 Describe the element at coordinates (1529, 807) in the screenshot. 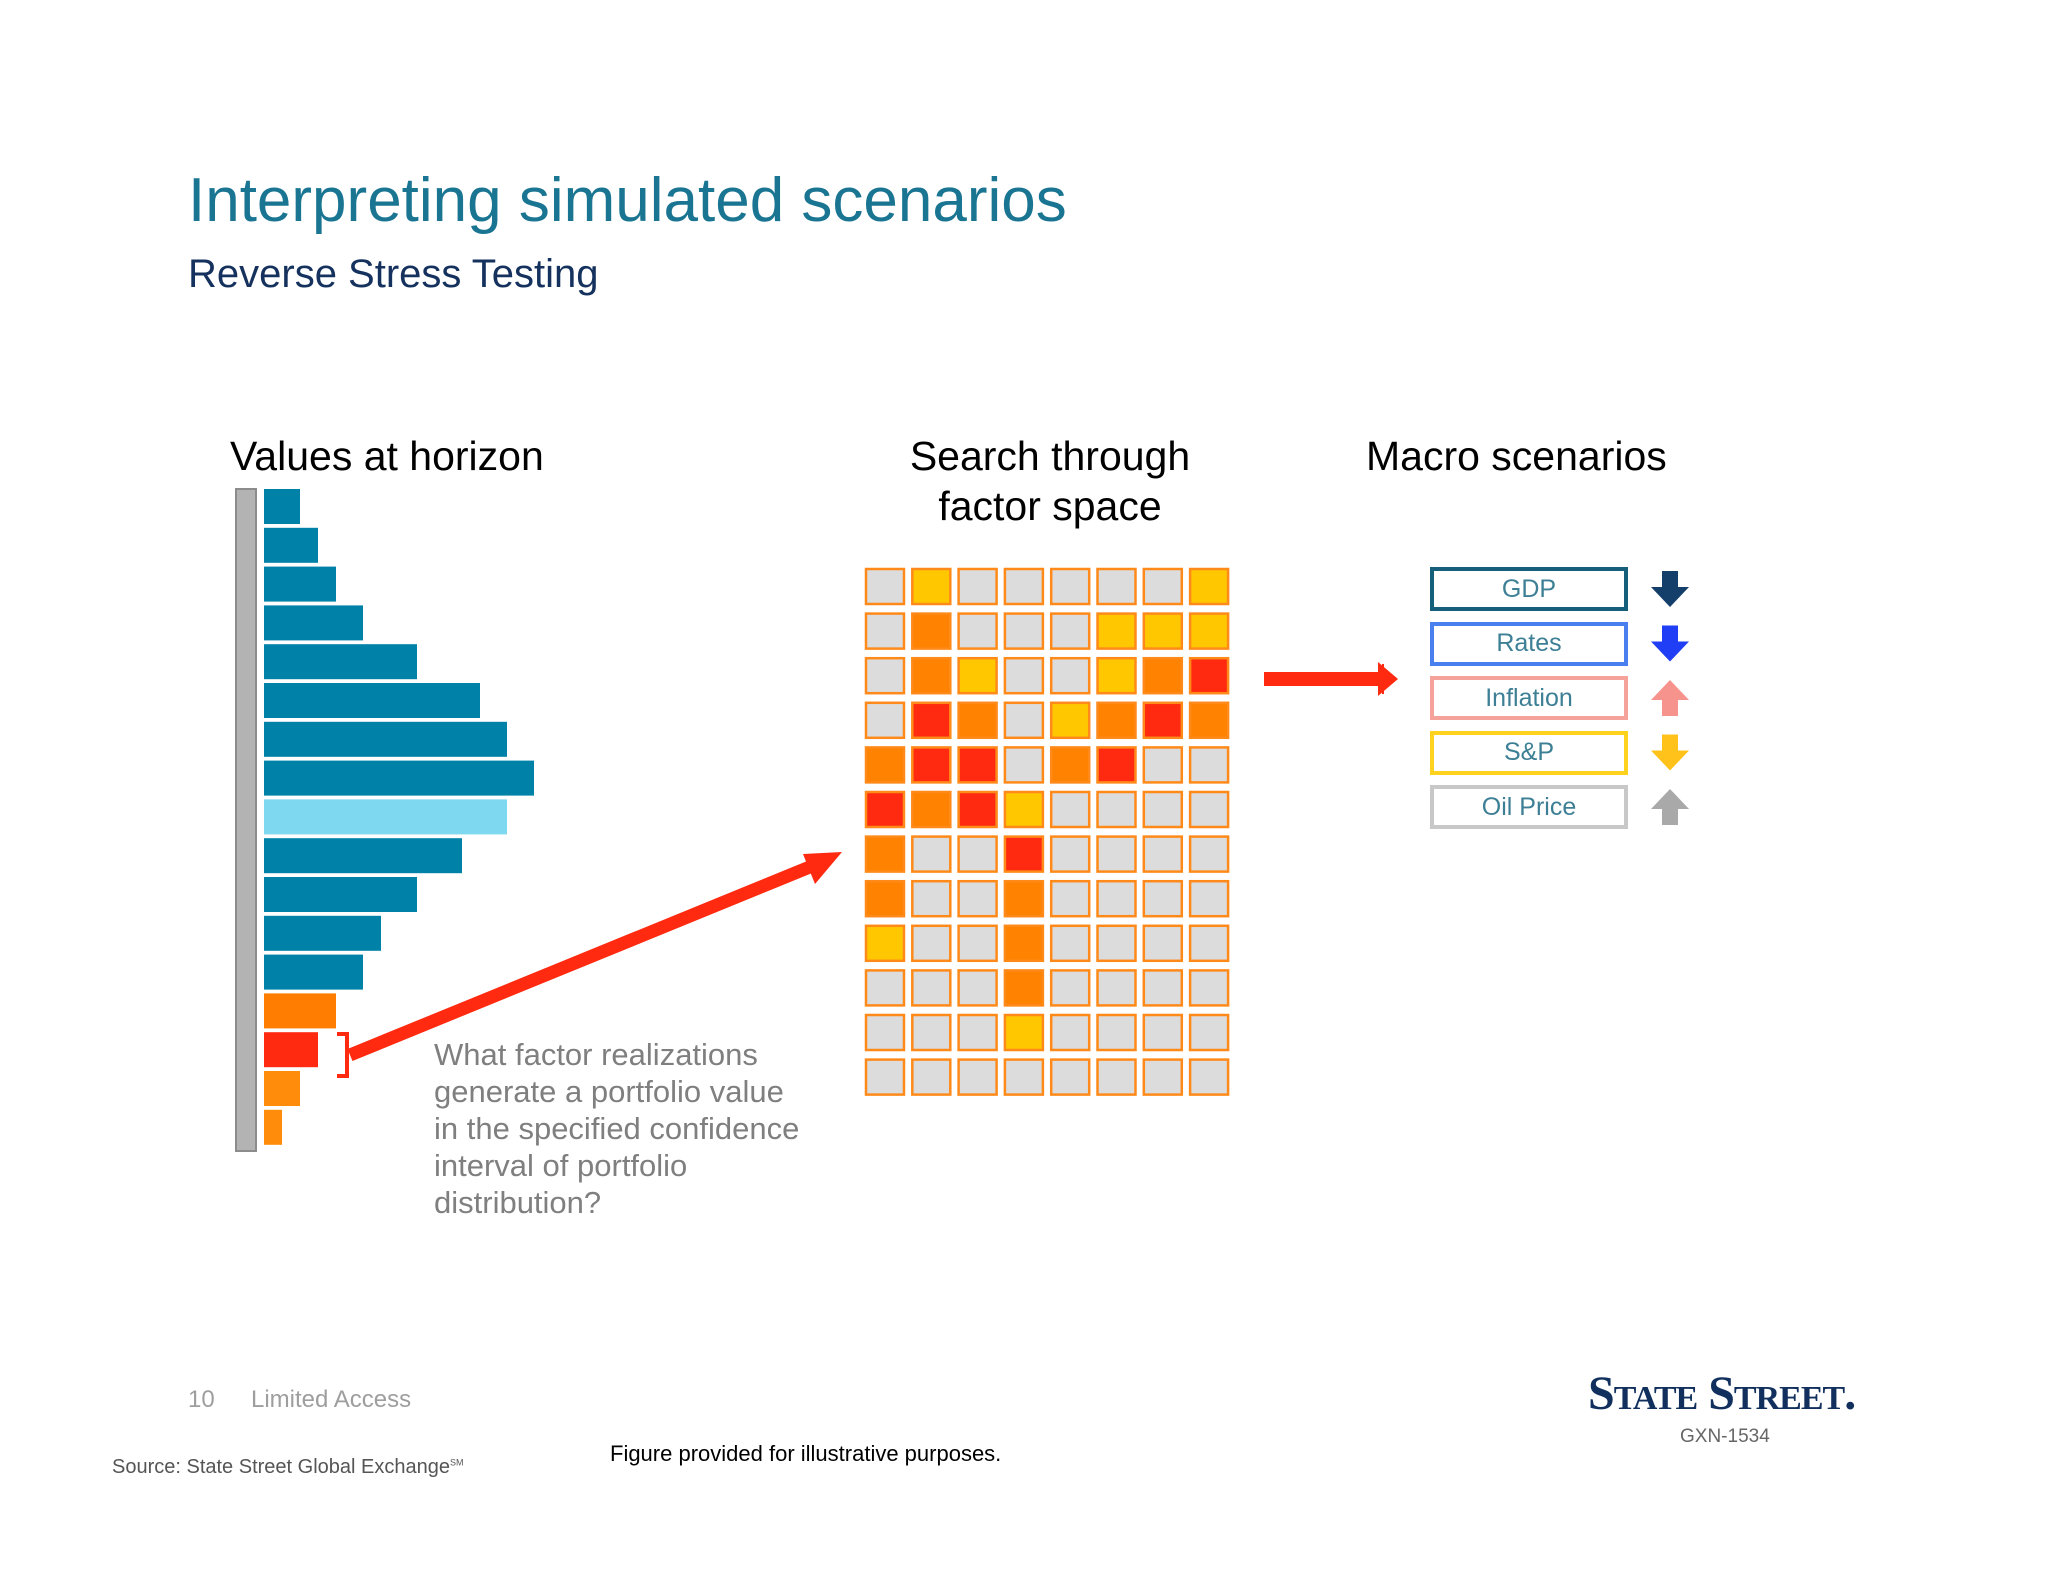

I see `macro-item-oil-price: Oil Price` at that location.